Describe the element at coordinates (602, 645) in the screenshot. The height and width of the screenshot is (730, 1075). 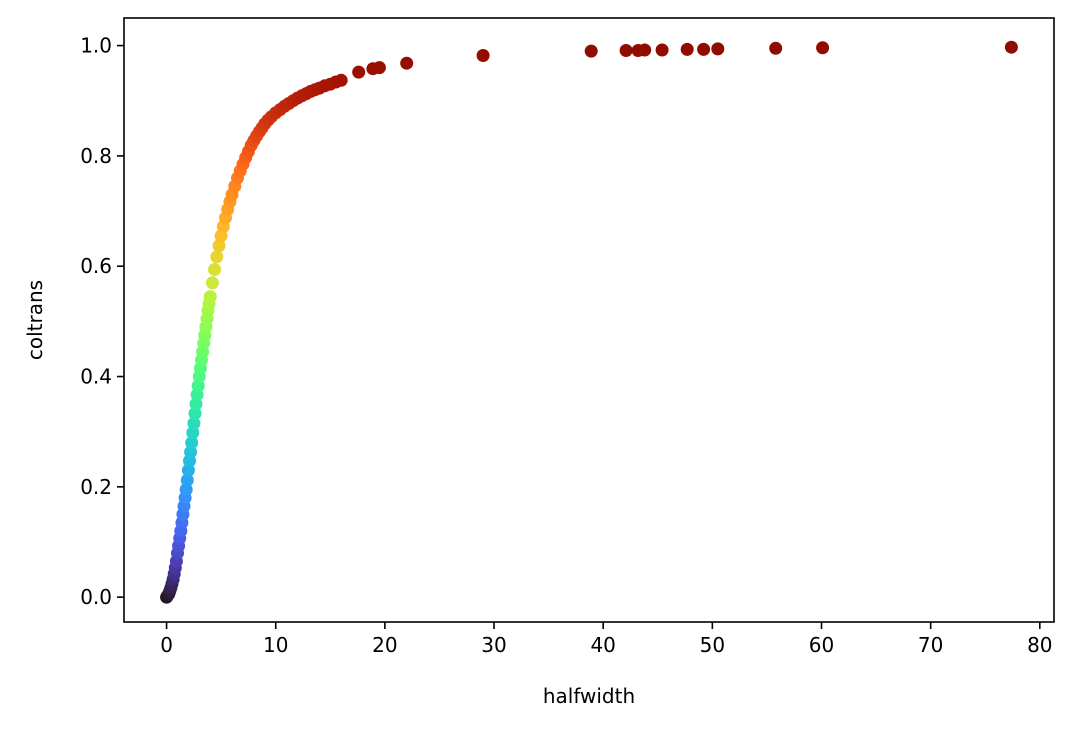
I see `x-tick-label: 40` at that location.